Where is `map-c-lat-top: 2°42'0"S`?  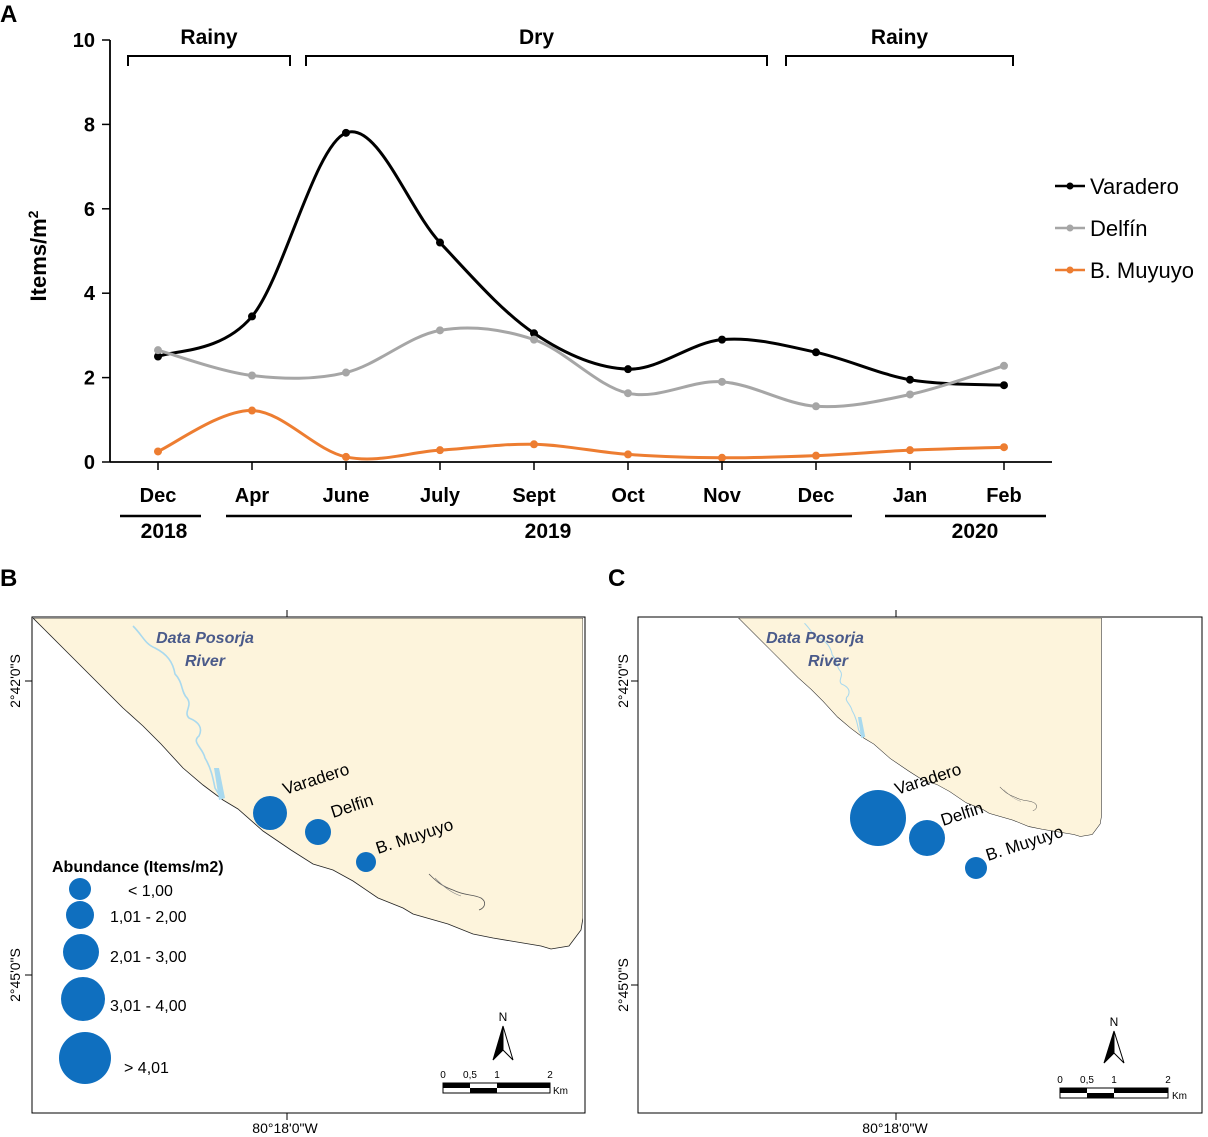
map-c-lat-top: 2°42'0"S is located at coordinates (623, 681).